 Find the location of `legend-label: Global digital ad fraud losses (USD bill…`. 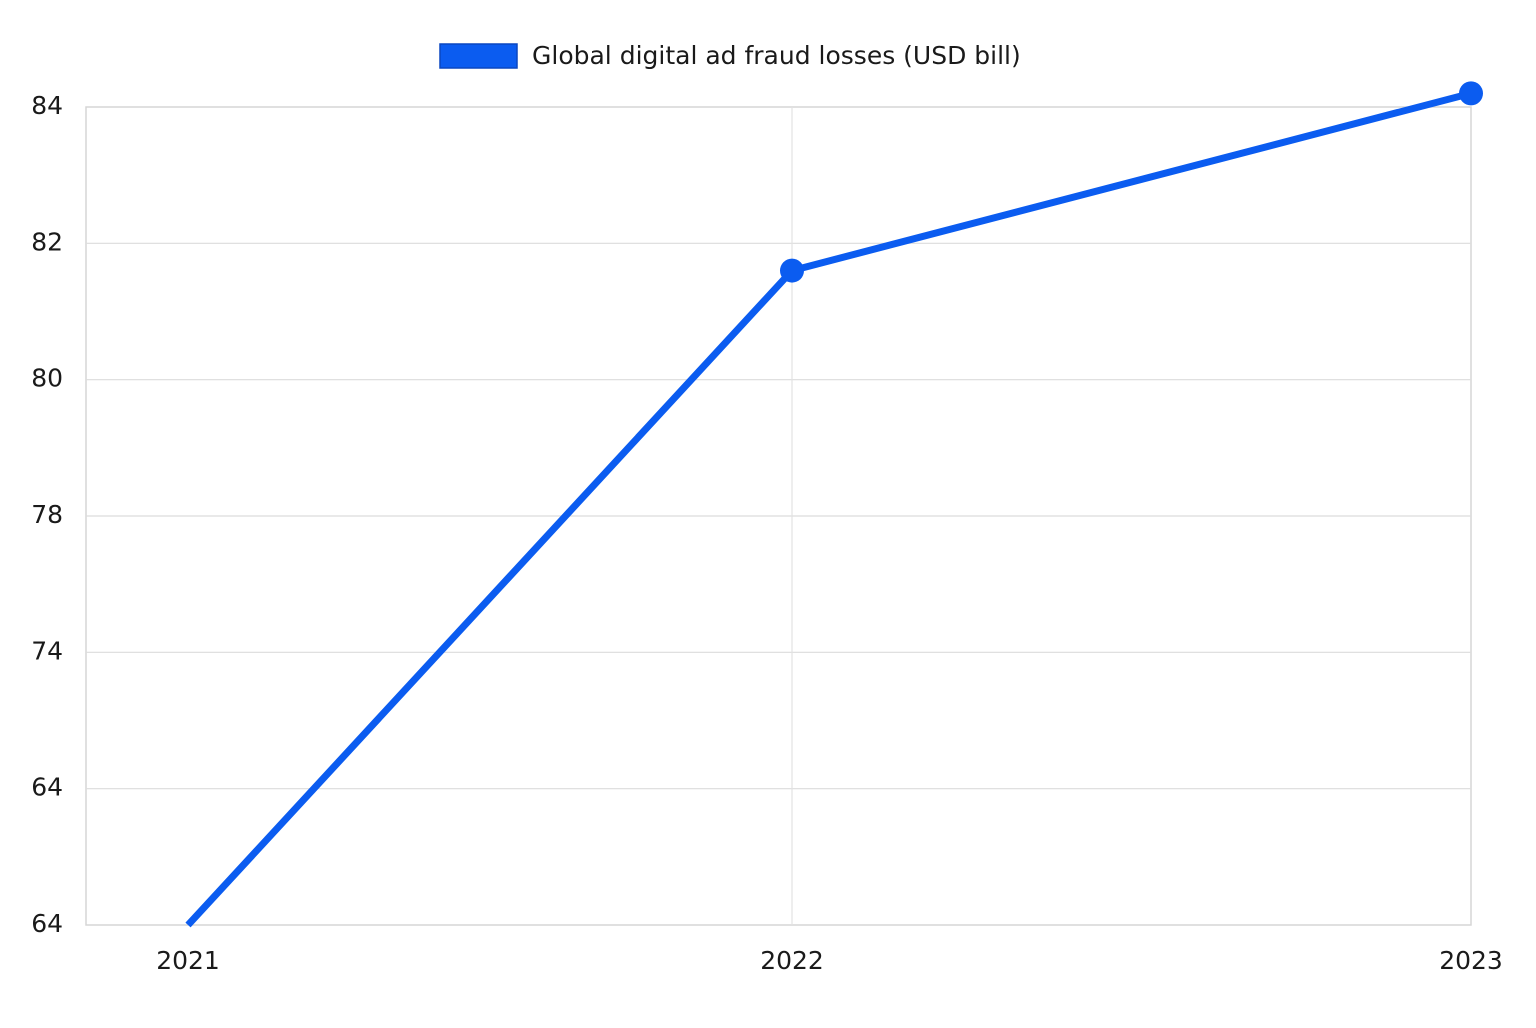

legend-label: Global digital ad fraud losses (USD bill… is located at coordinates (776, 55).